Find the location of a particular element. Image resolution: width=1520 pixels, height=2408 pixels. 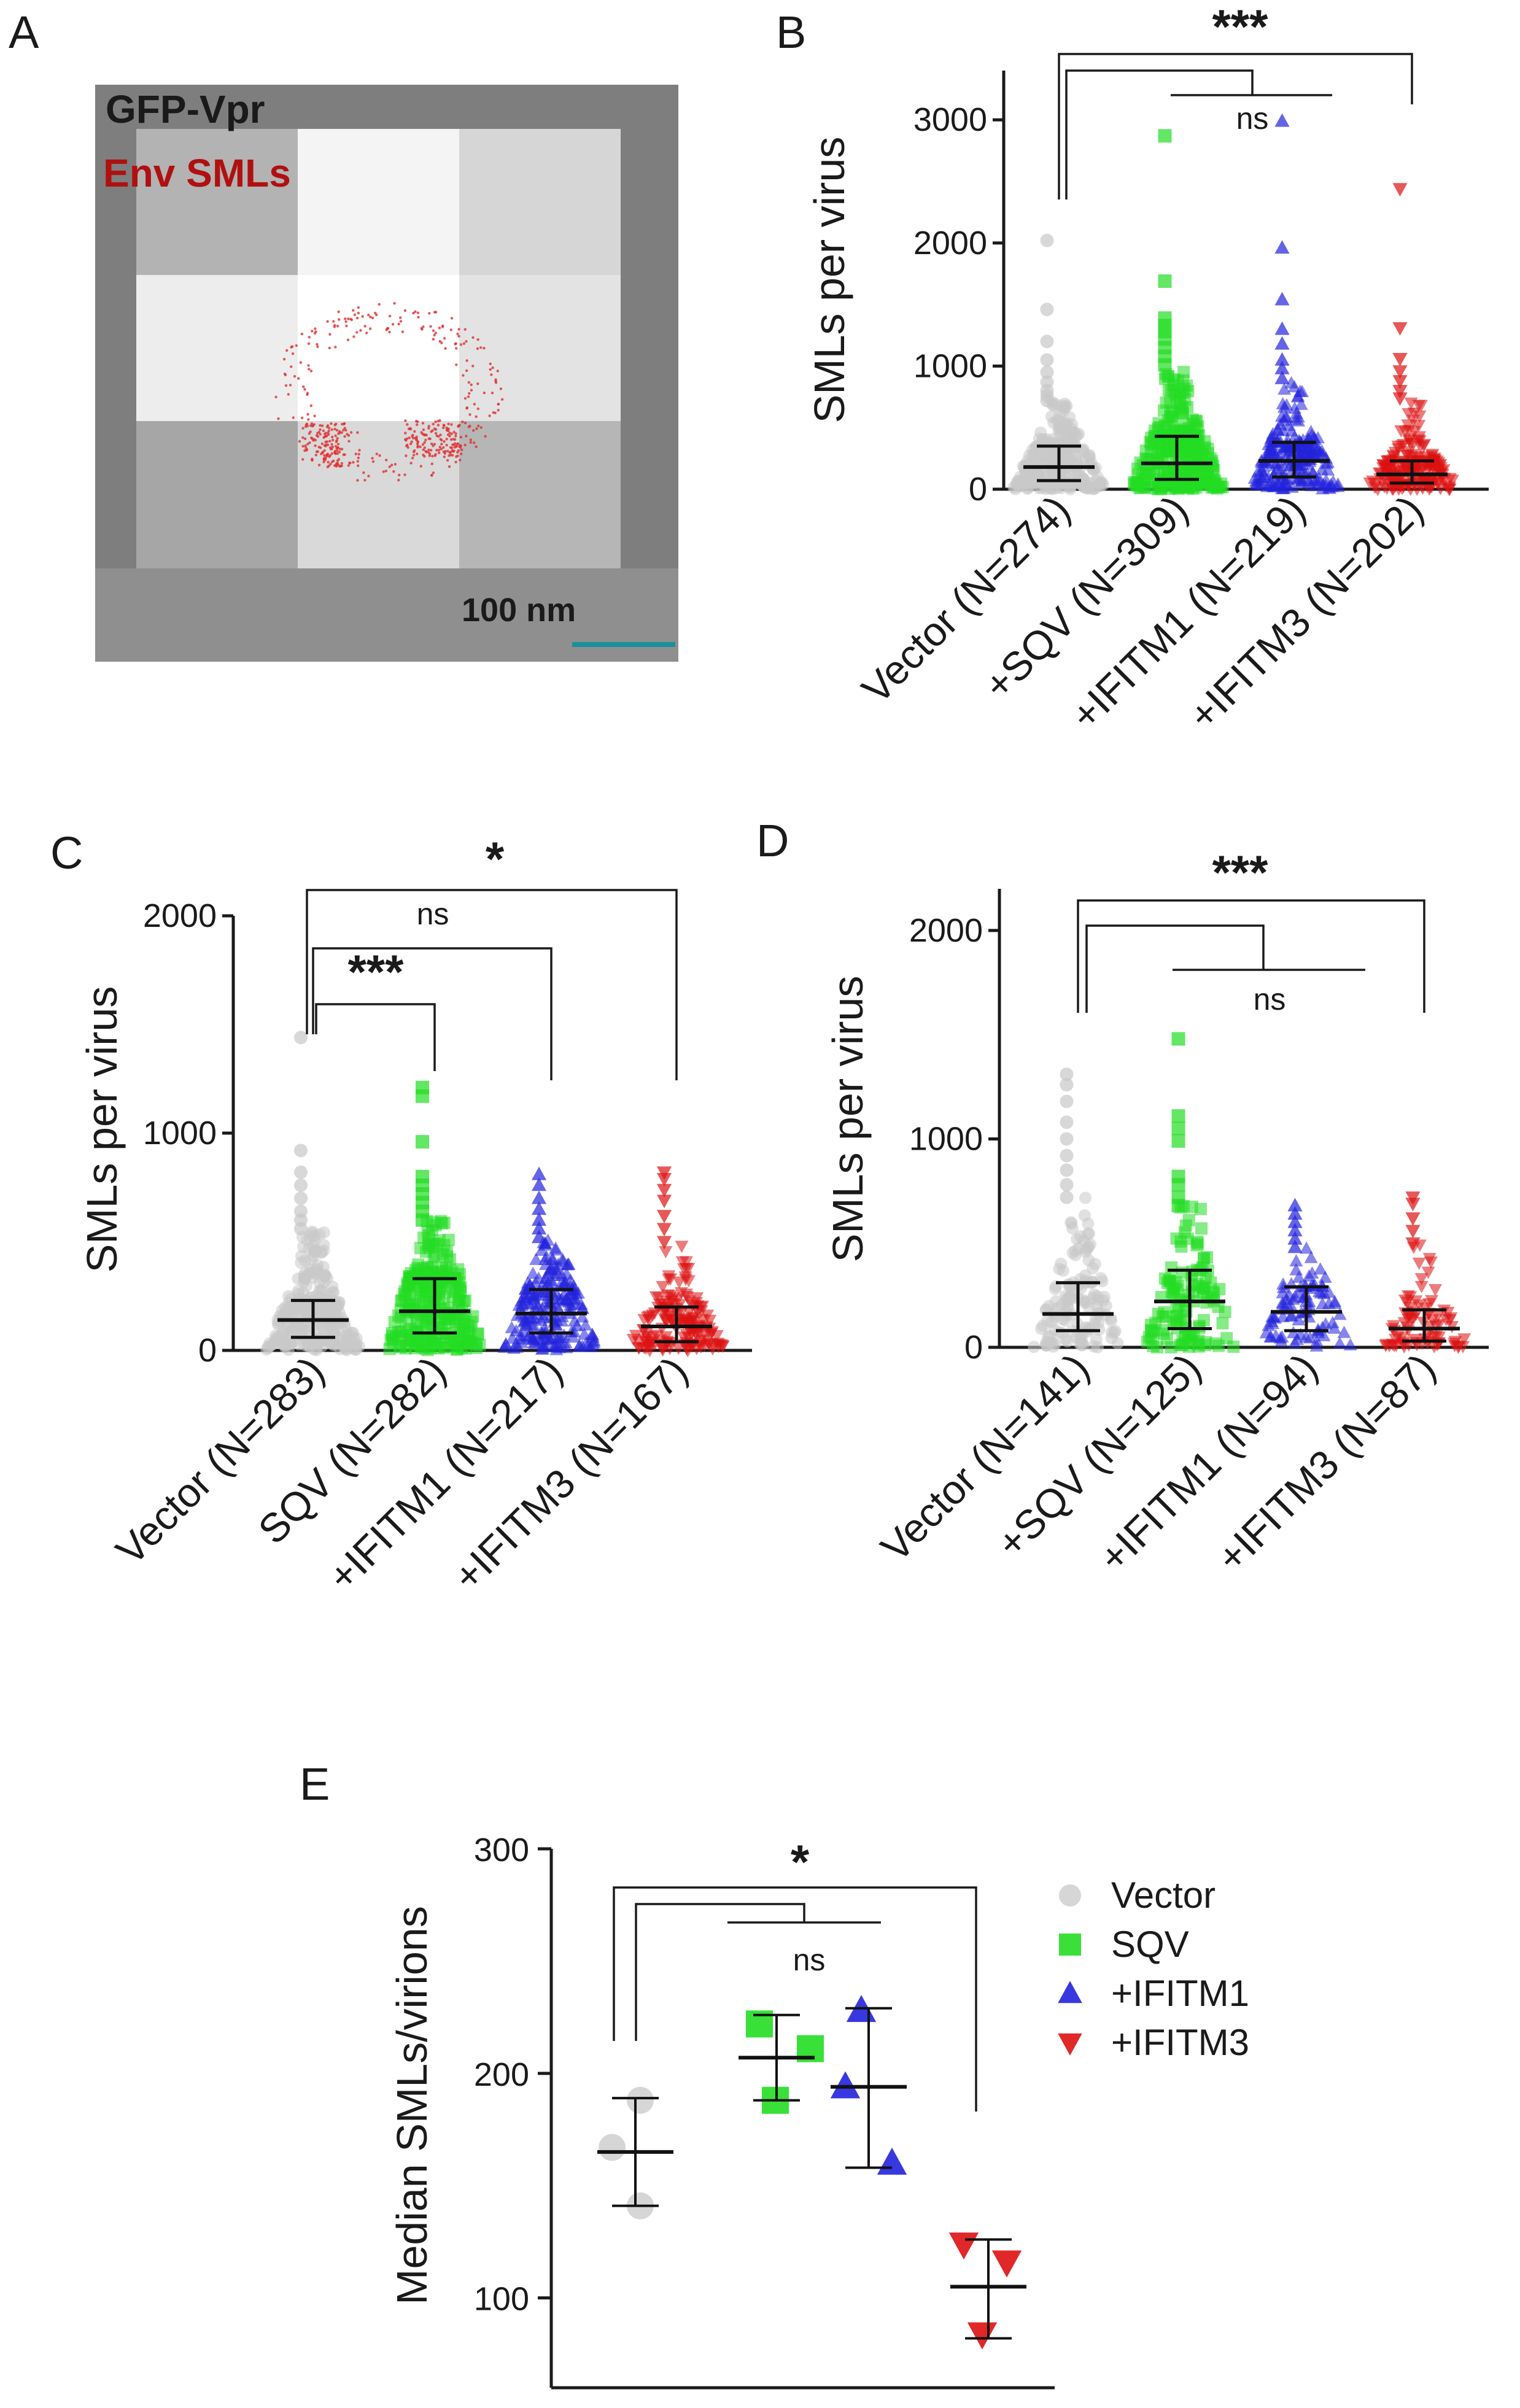

significance-label: * is located at coordinates (800, 1862).